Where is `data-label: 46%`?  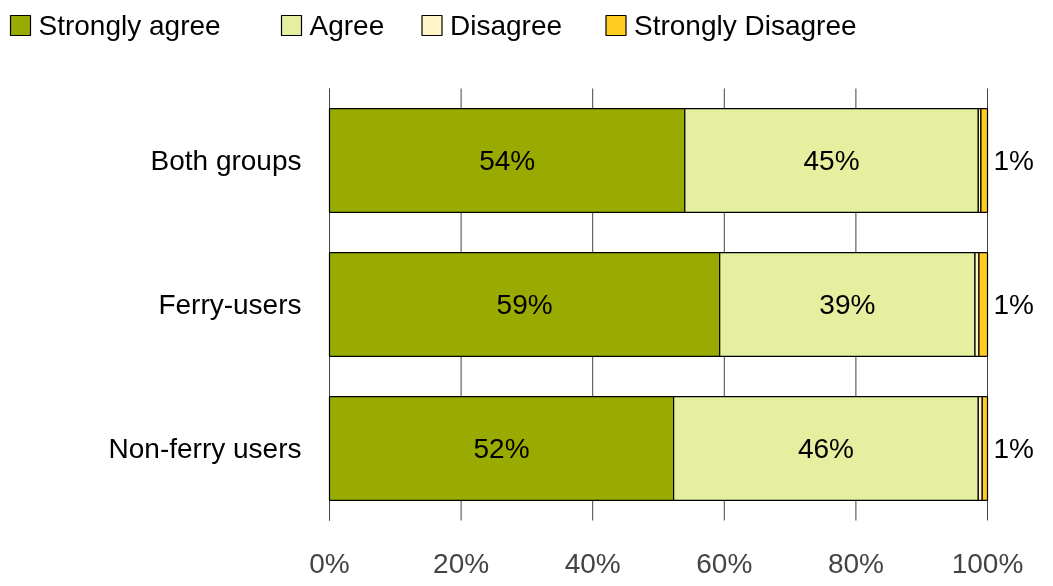 data-label: 46% is located at coordinates (825, 448).